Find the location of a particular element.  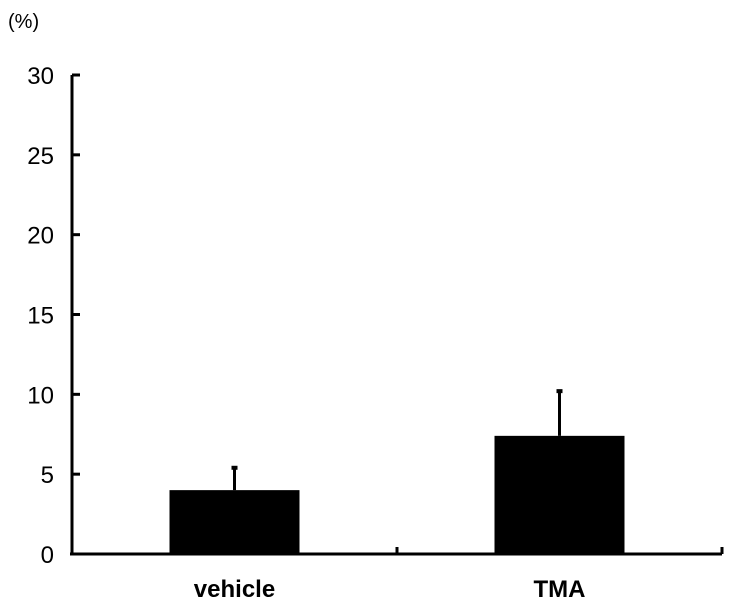

y-tick-label: 15 is located at coordinates (40, 316).